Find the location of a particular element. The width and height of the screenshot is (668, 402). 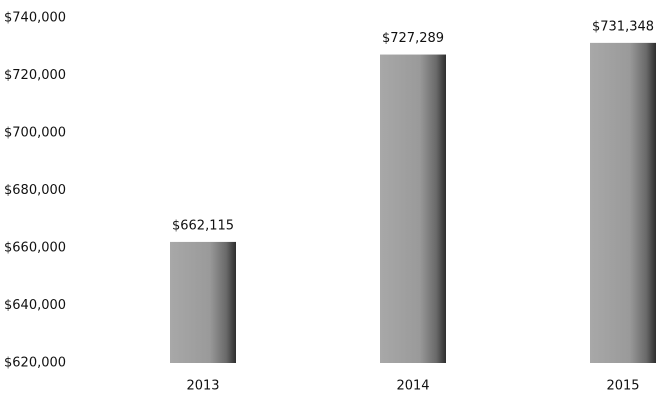

y-tick-label: $660,000 is located at coordinates (35, 248).